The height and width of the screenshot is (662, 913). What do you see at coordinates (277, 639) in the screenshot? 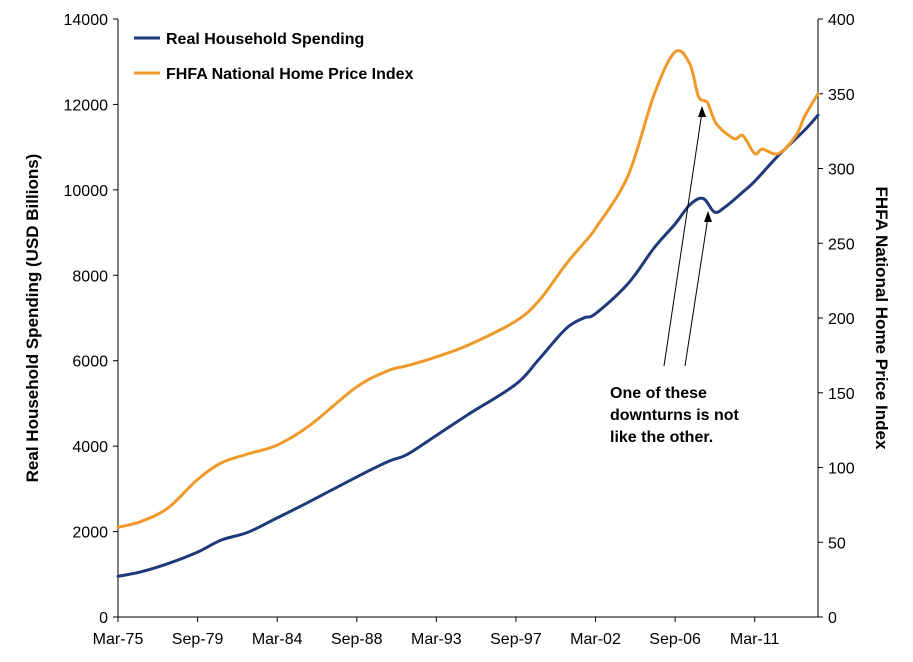
I see `x-tick-label: Mar-84` at bounding box center [277, 639].